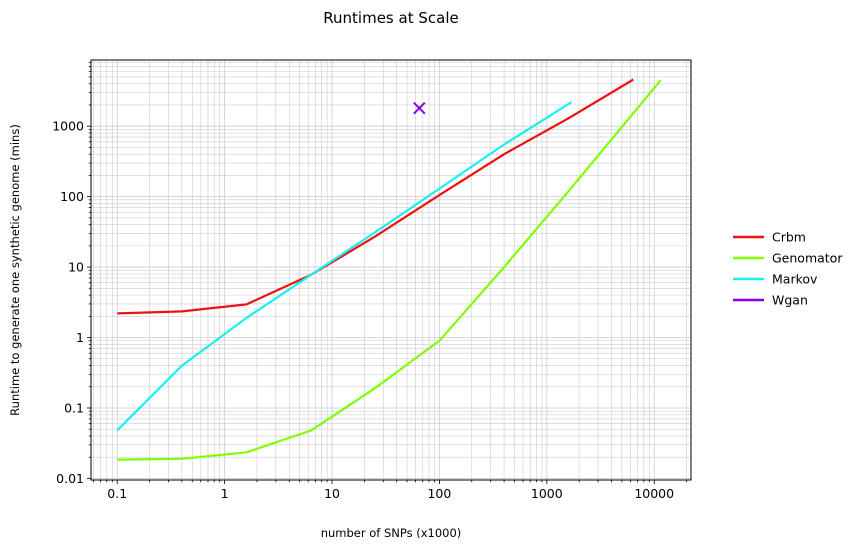  I want to click on legend-item-genomator: Genomator, so click(788, 258).